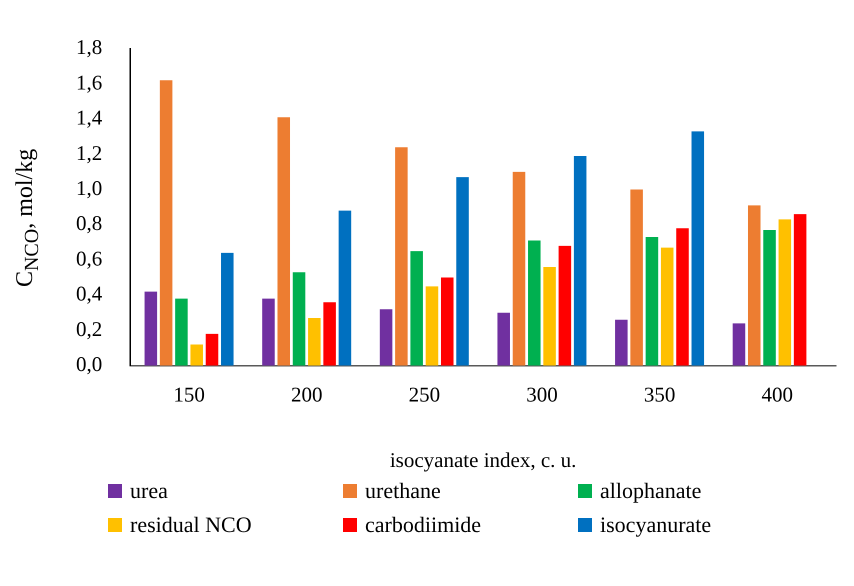 The width and height of the screenshot is (854, 586). What do you see at coordinates (89, 152) in the screenshot?
I see `y-tick-label: 1,2` at bounding box center [89, 152].